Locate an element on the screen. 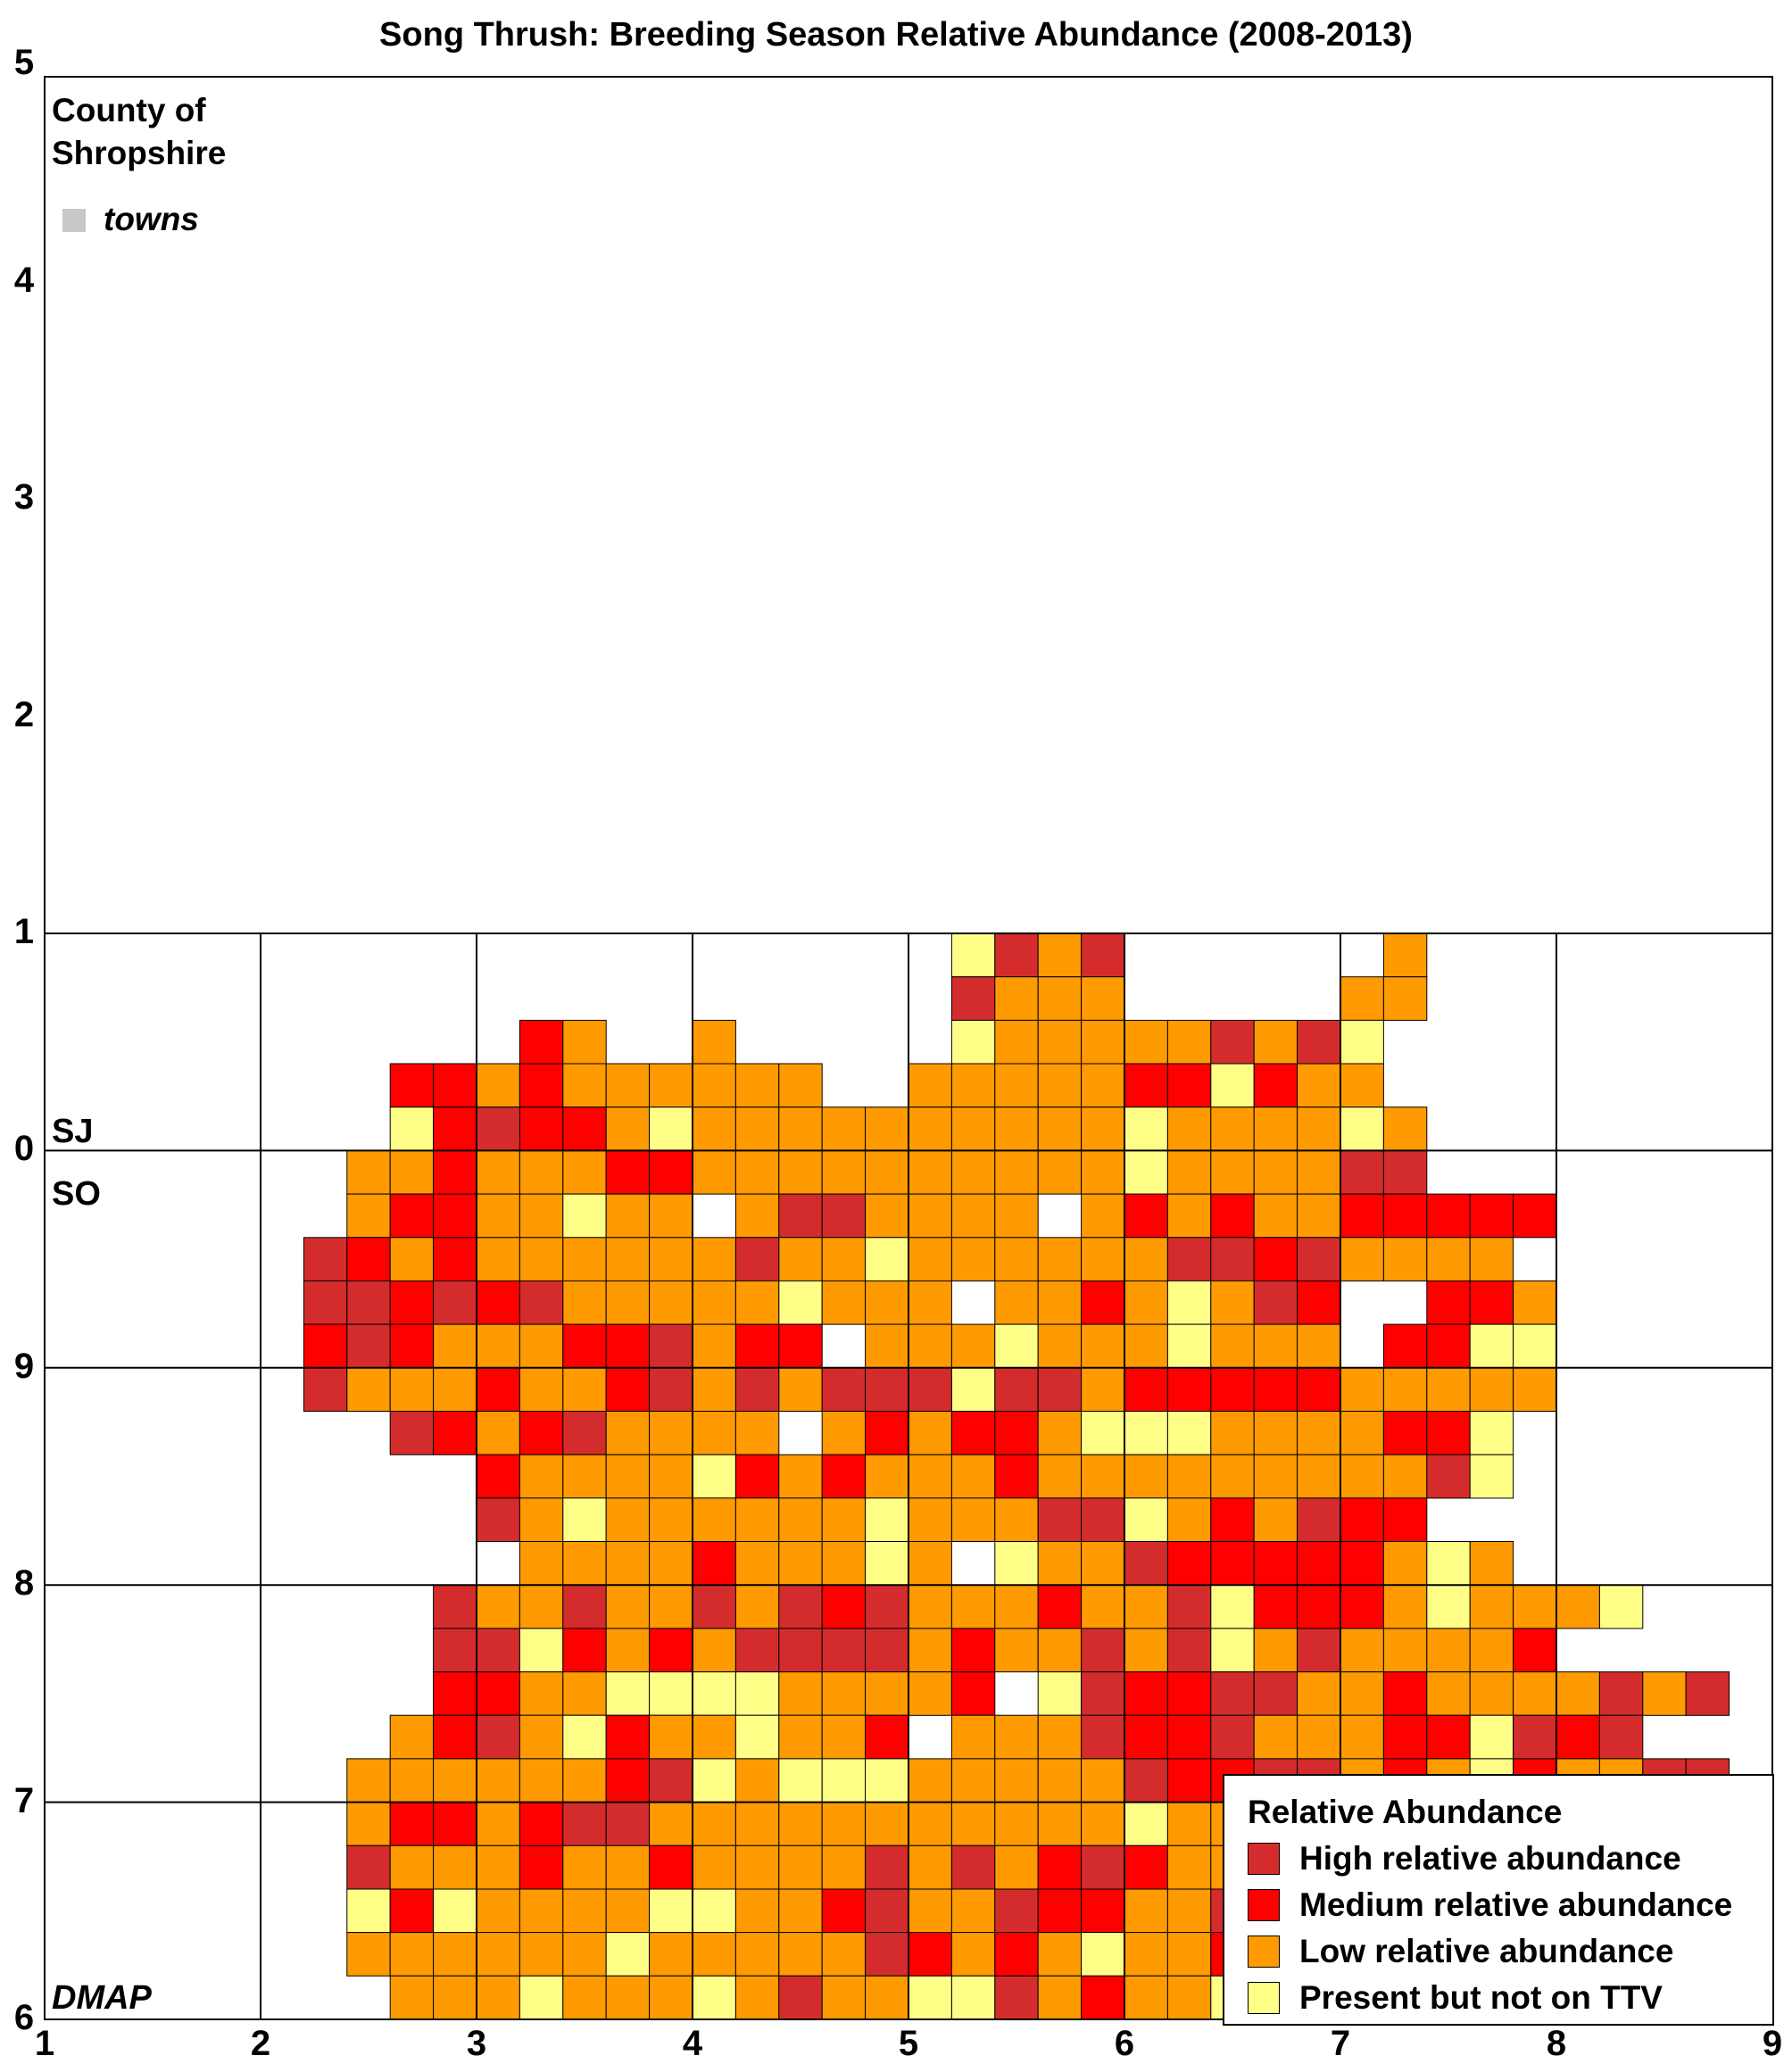 The image size is (1792, 2064). legend-item-medium: Medium relative abundance is located at coordinates (1490, 1905).